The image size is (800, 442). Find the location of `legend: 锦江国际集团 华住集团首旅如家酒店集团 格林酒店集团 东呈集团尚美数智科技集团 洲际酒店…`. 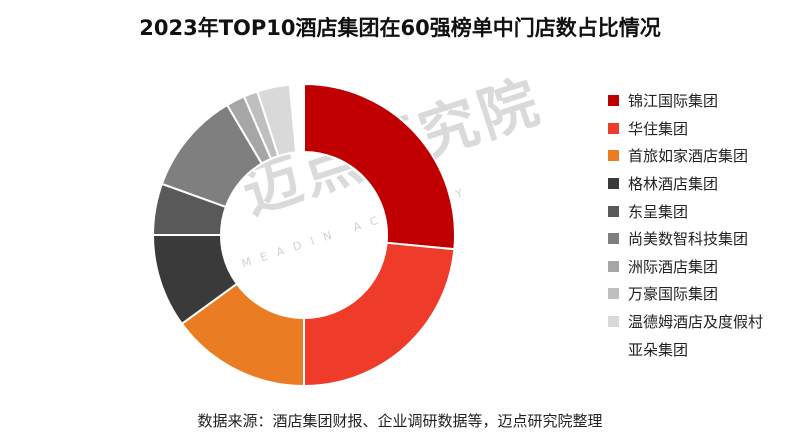

legend: 锦江国际集团 华住集团首旅如家酒店集团 格林酒店集团 东呈集团尚美数智科技集团 洲际酒店… is located at coordinates (685, 225).